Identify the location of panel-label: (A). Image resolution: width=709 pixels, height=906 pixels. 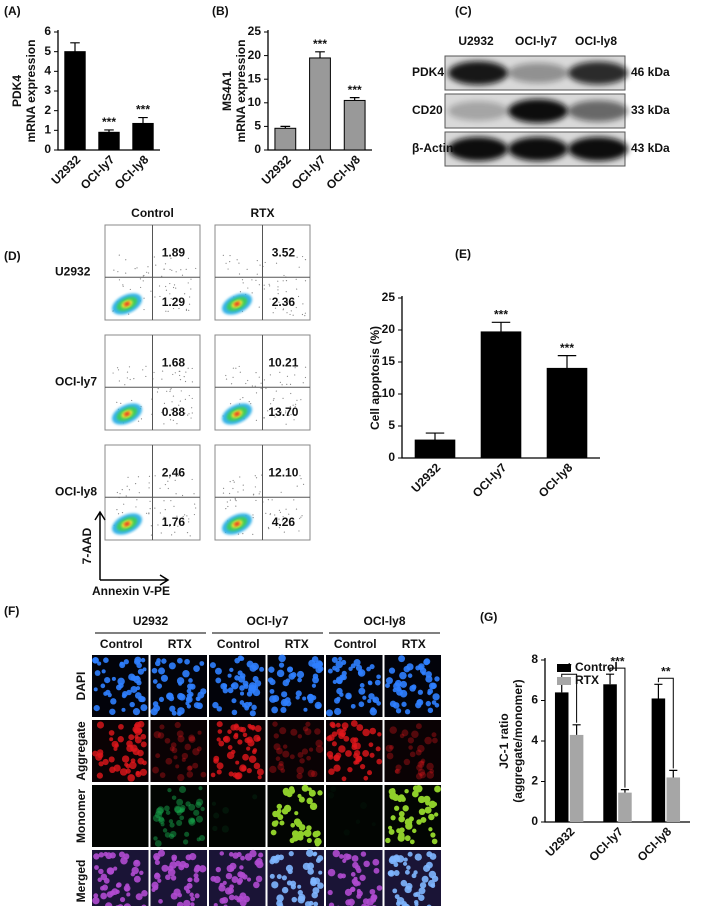
(12, 11).